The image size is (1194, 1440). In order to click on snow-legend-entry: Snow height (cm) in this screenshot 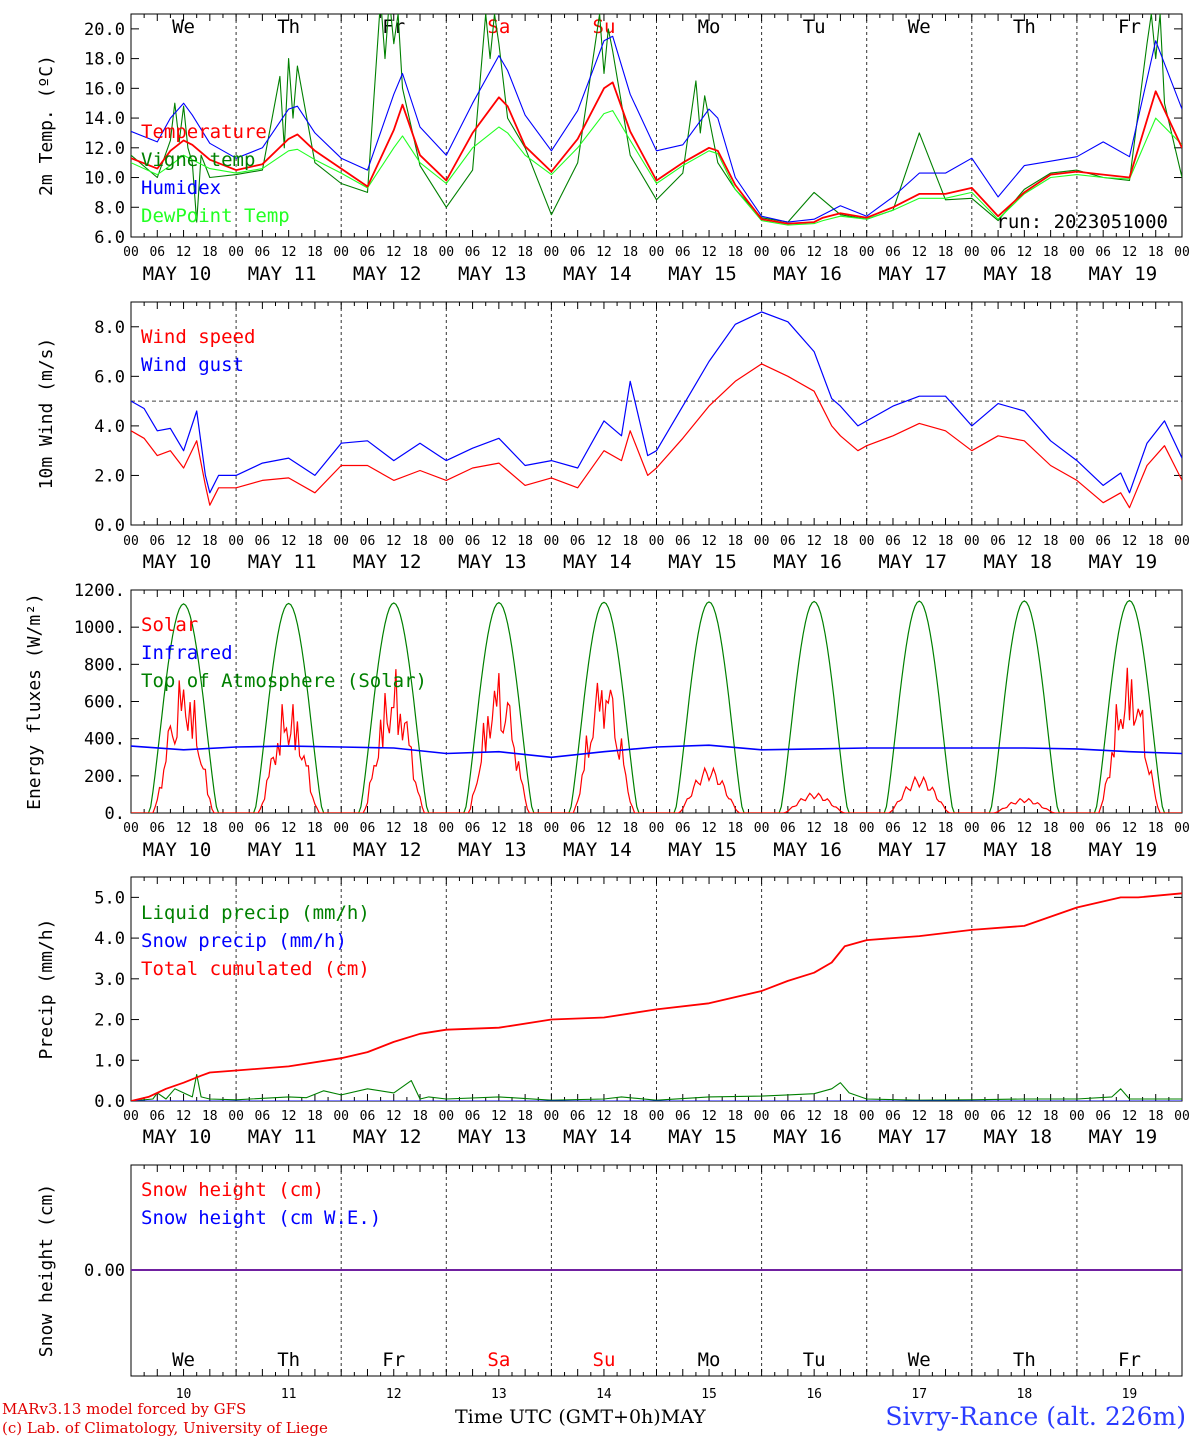, I will do `click(232, 1190)`.